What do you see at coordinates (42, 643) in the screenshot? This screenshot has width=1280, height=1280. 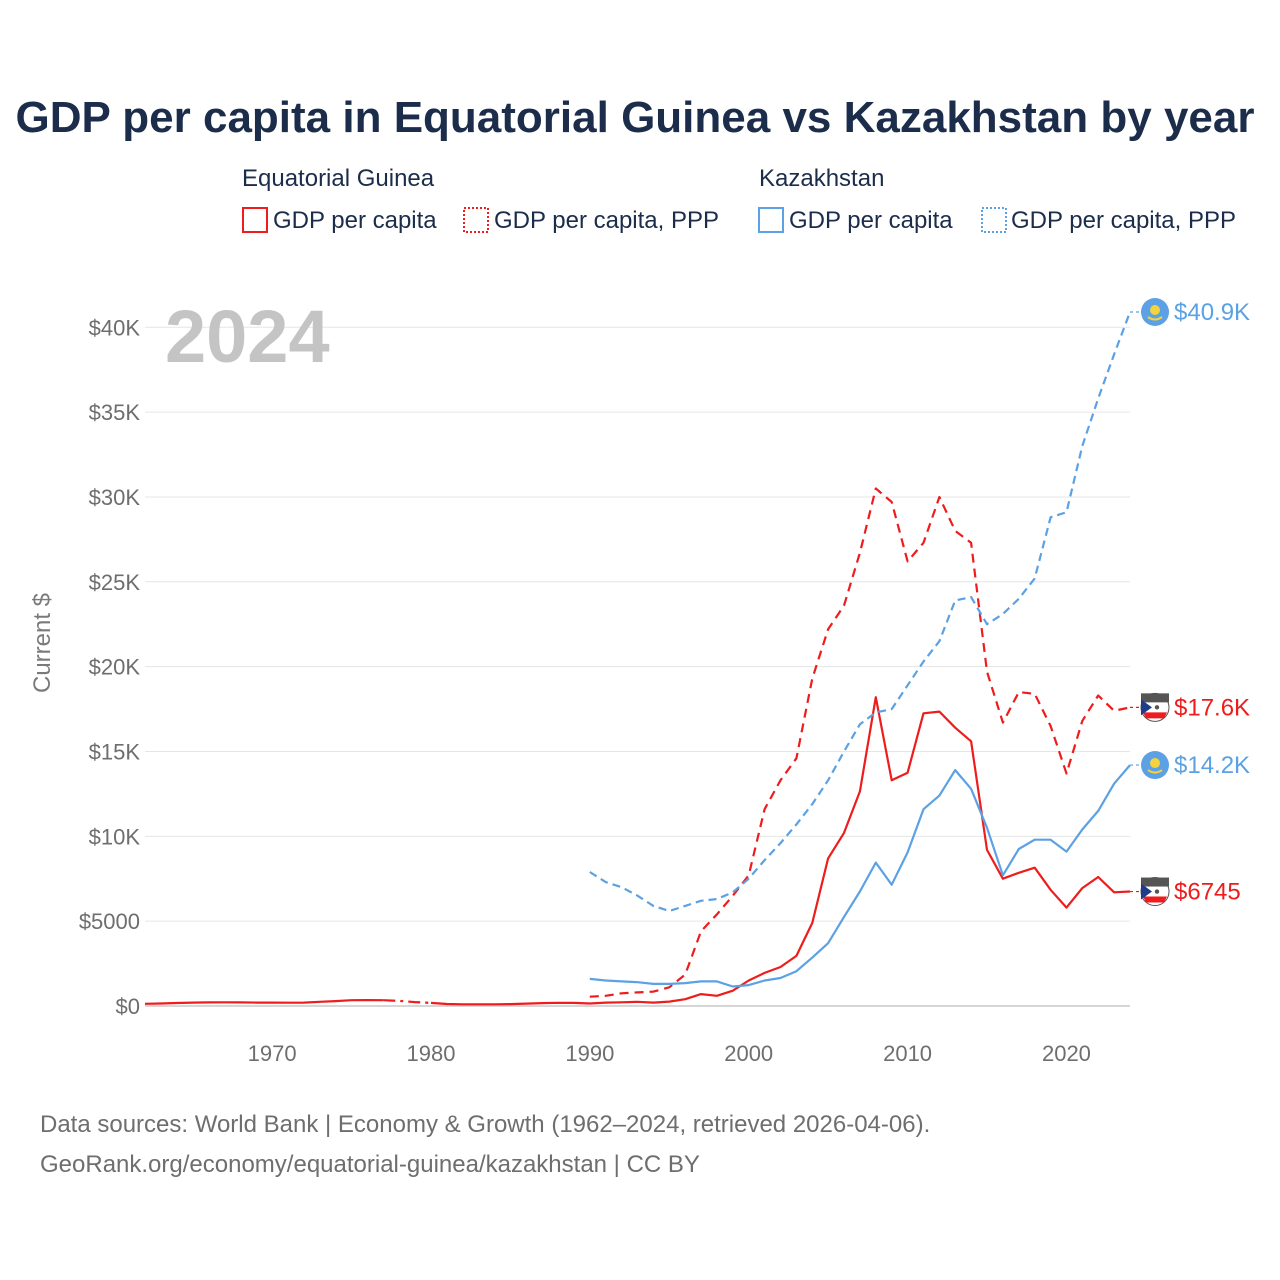 I see `y-axis-title: Current $` at bounding box center [42, 643].